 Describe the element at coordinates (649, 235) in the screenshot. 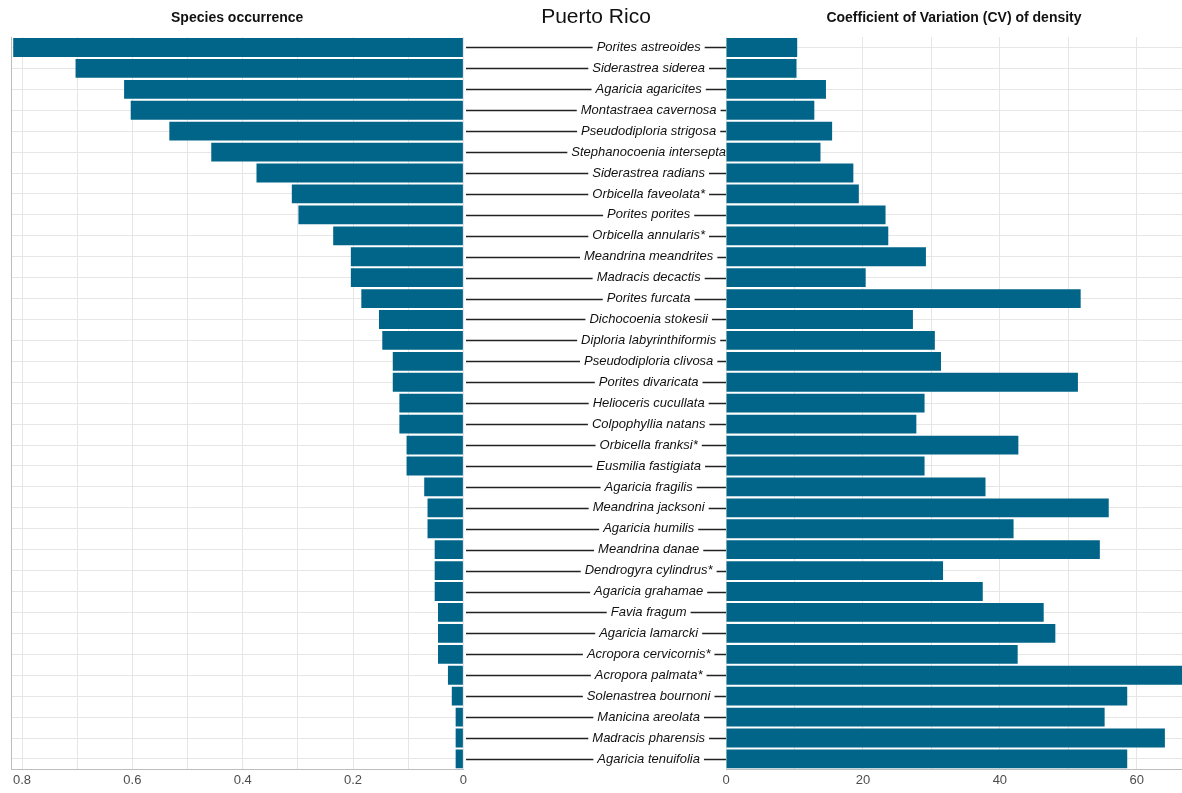

I see `y-tick-label: Orbicella annularis*` at that location.